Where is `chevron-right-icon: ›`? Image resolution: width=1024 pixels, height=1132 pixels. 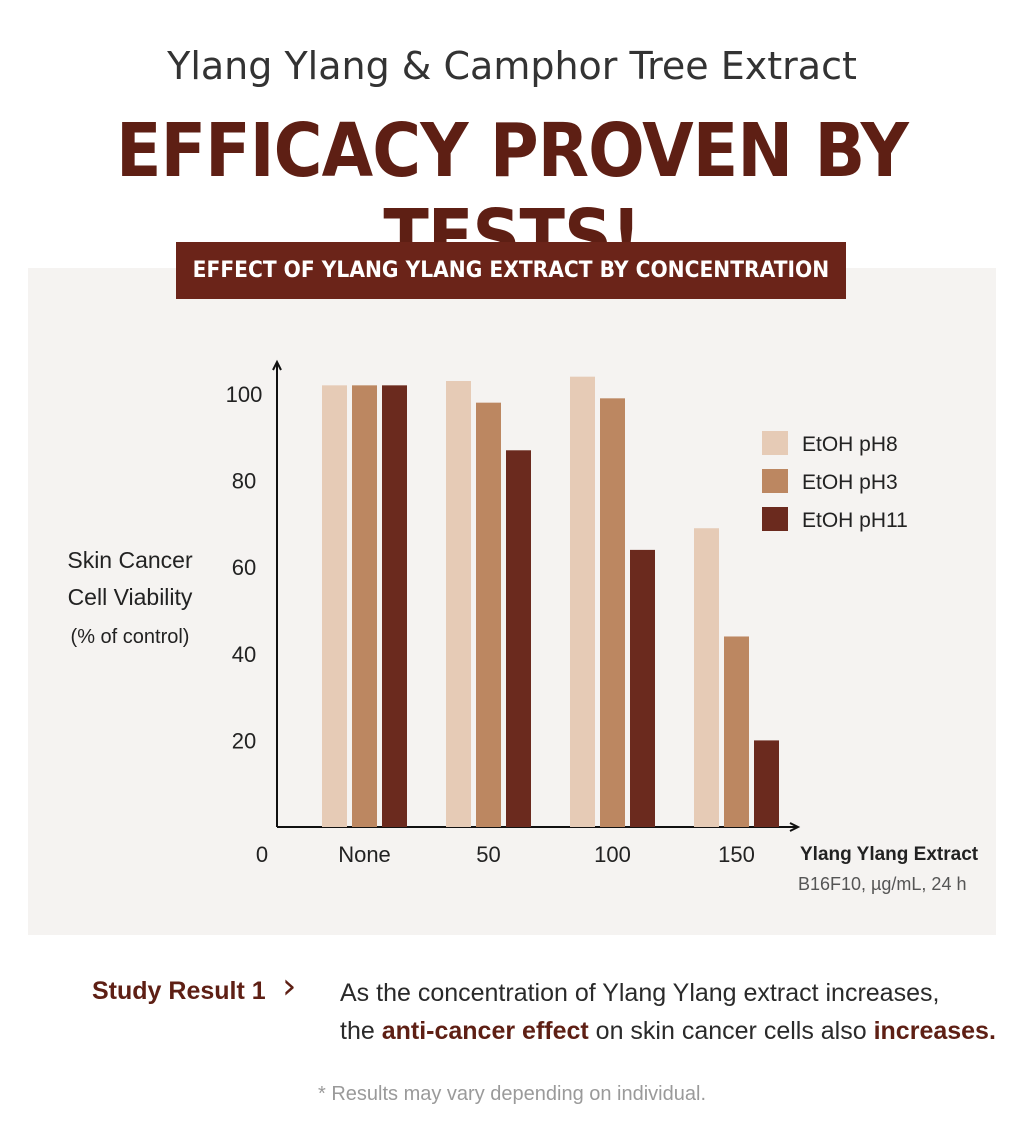 chevron-right-icon: › is located at coordinates (289, 986).